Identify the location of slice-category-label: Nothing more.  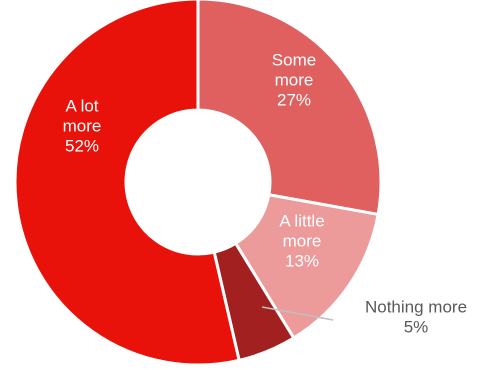
(416, 306).